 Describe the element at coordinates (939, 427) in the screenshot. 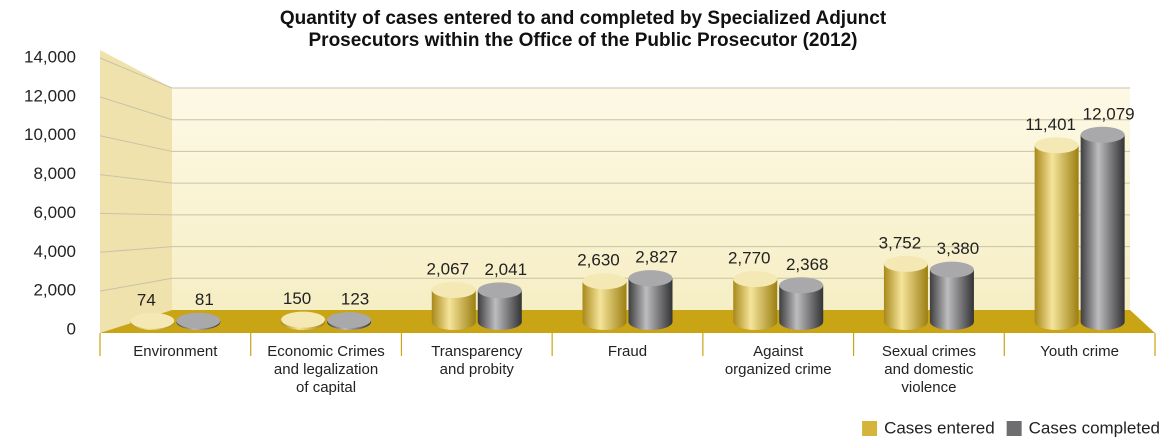

I see `legend-label: Cases entered` at that location.